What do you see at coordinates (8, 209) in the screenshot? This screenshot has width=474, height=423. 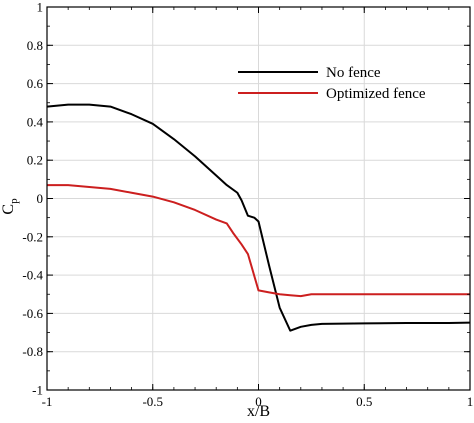 I see `y-axis-label-main: C` at bounding box center [8, 209].